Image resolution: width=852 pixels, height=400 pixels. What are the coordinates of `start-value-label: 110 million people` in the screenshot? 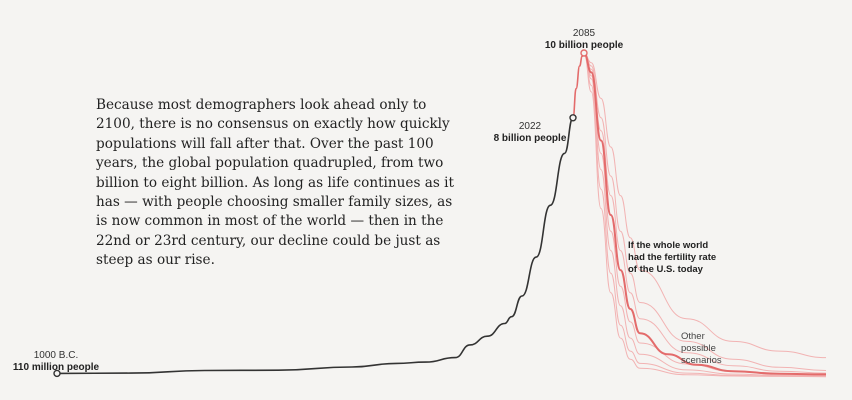 It's located at (56, 367).